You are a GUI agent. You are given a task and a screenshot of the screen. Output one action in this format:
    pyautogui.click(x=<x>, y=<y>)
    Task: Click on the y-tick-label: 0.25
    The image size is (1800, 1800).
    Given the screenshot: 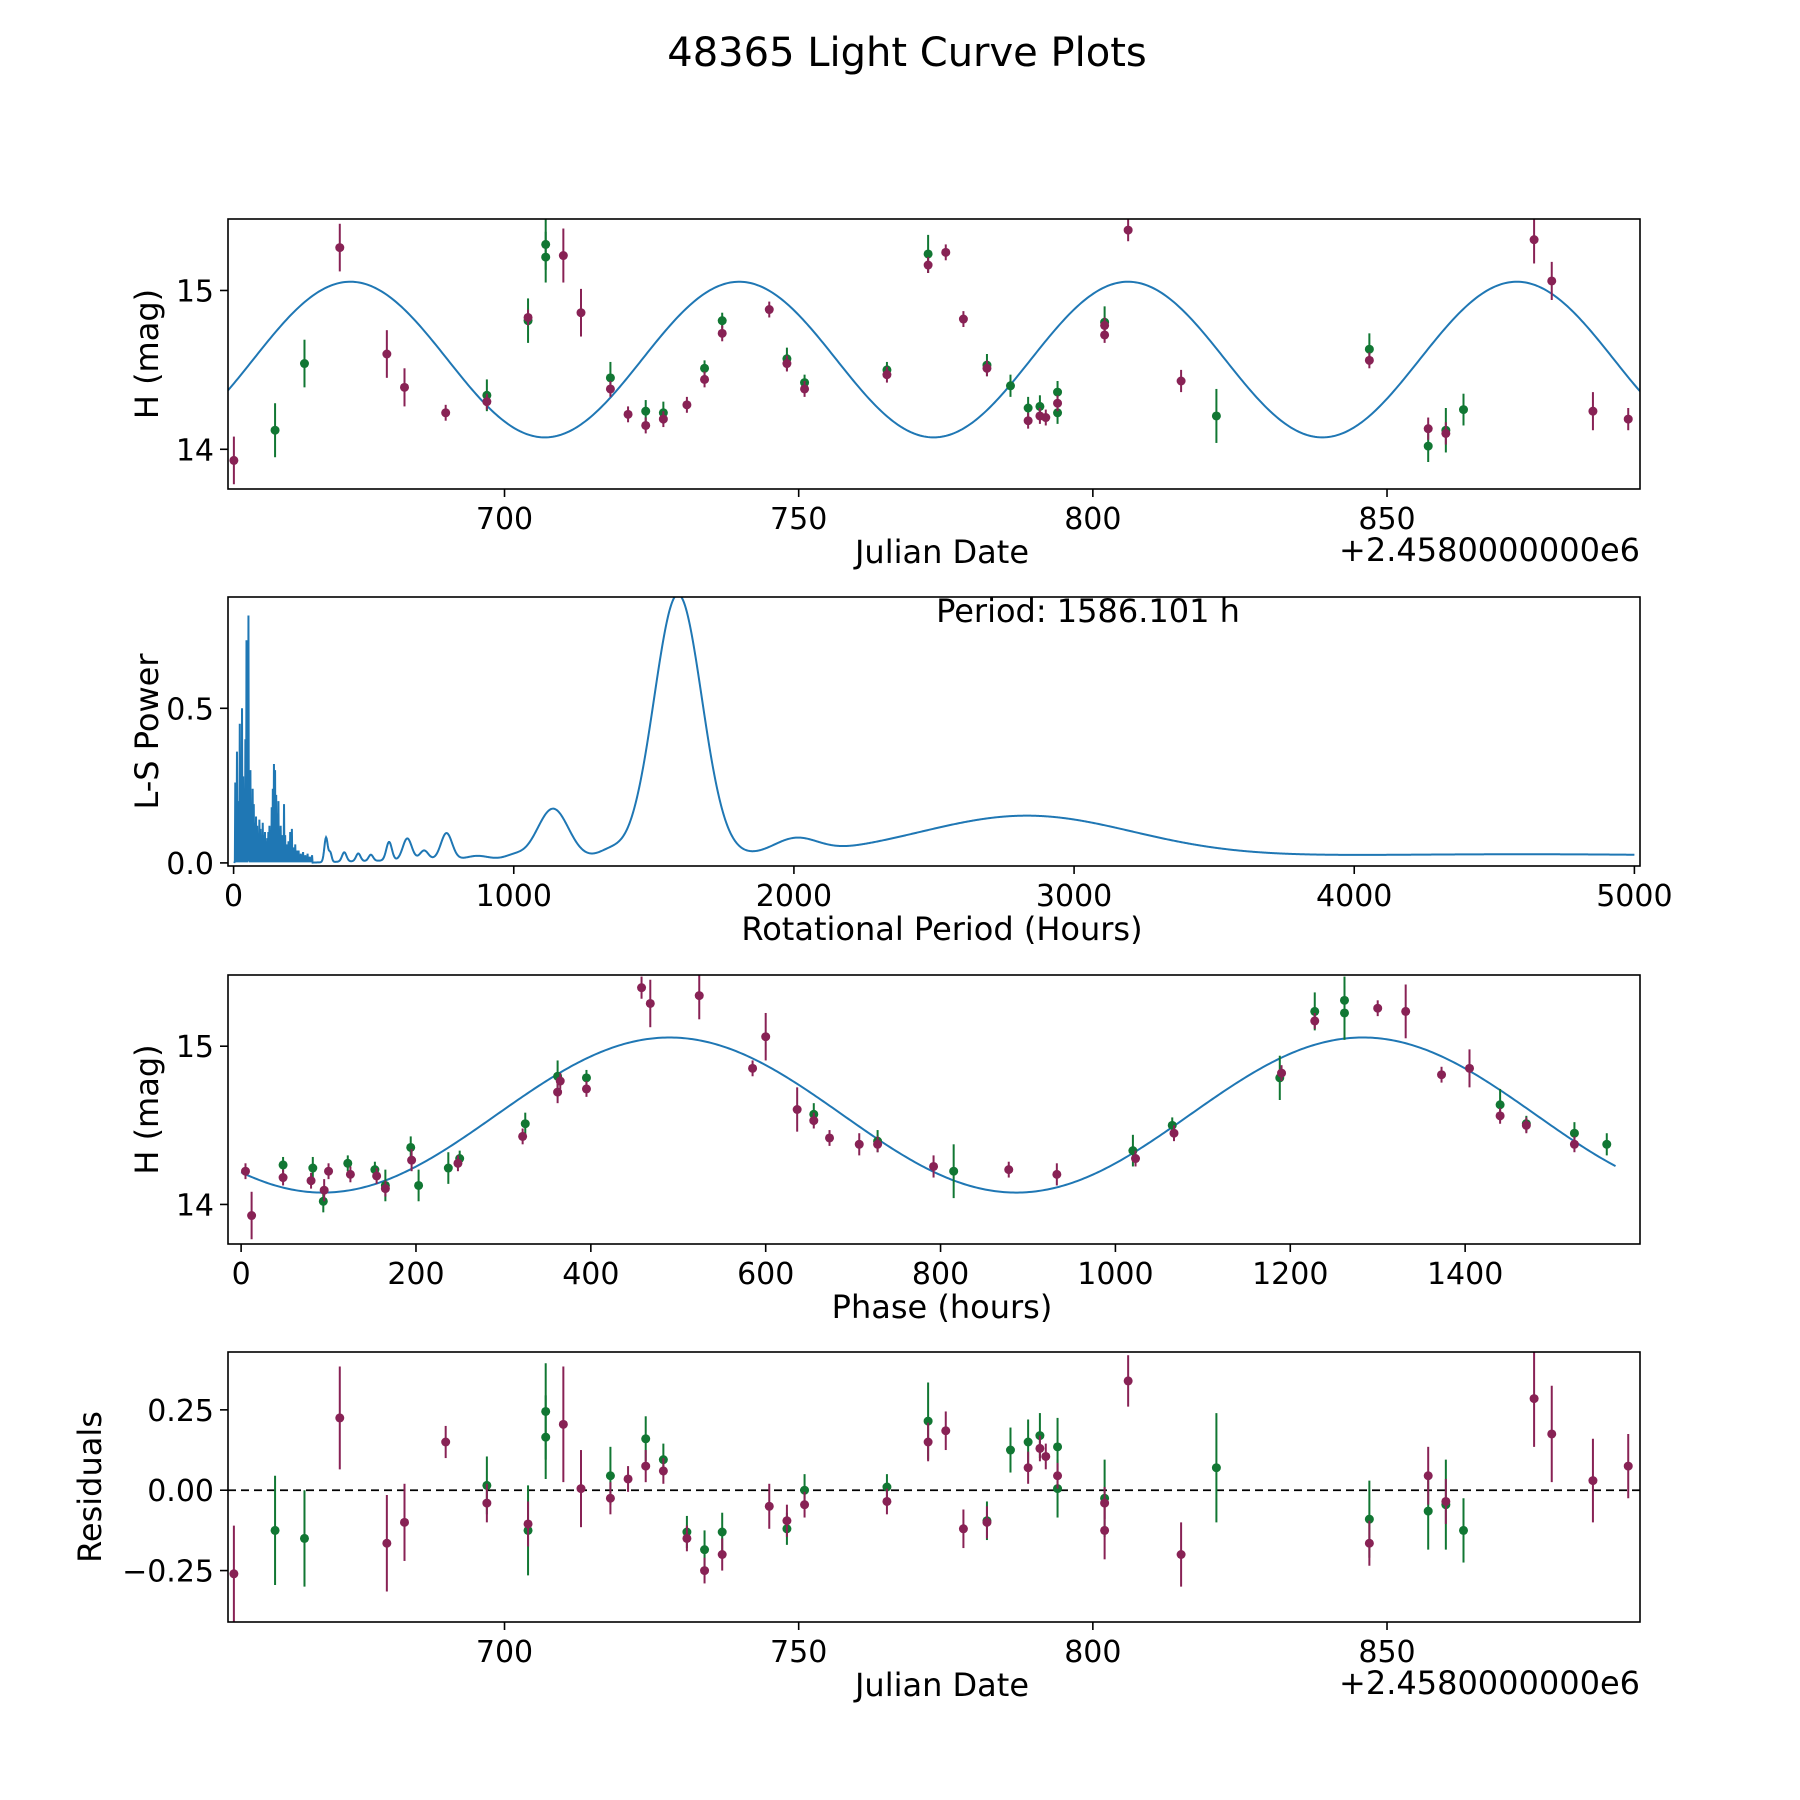 What is the action you would take?
    pyautogui.click(x=180, y=1411)
    